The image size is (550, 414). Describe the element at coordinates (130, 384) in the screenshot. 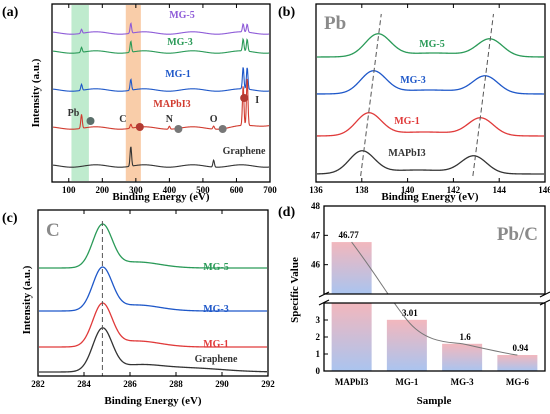

I see `panel-c-xtick-label: 286` at that location.